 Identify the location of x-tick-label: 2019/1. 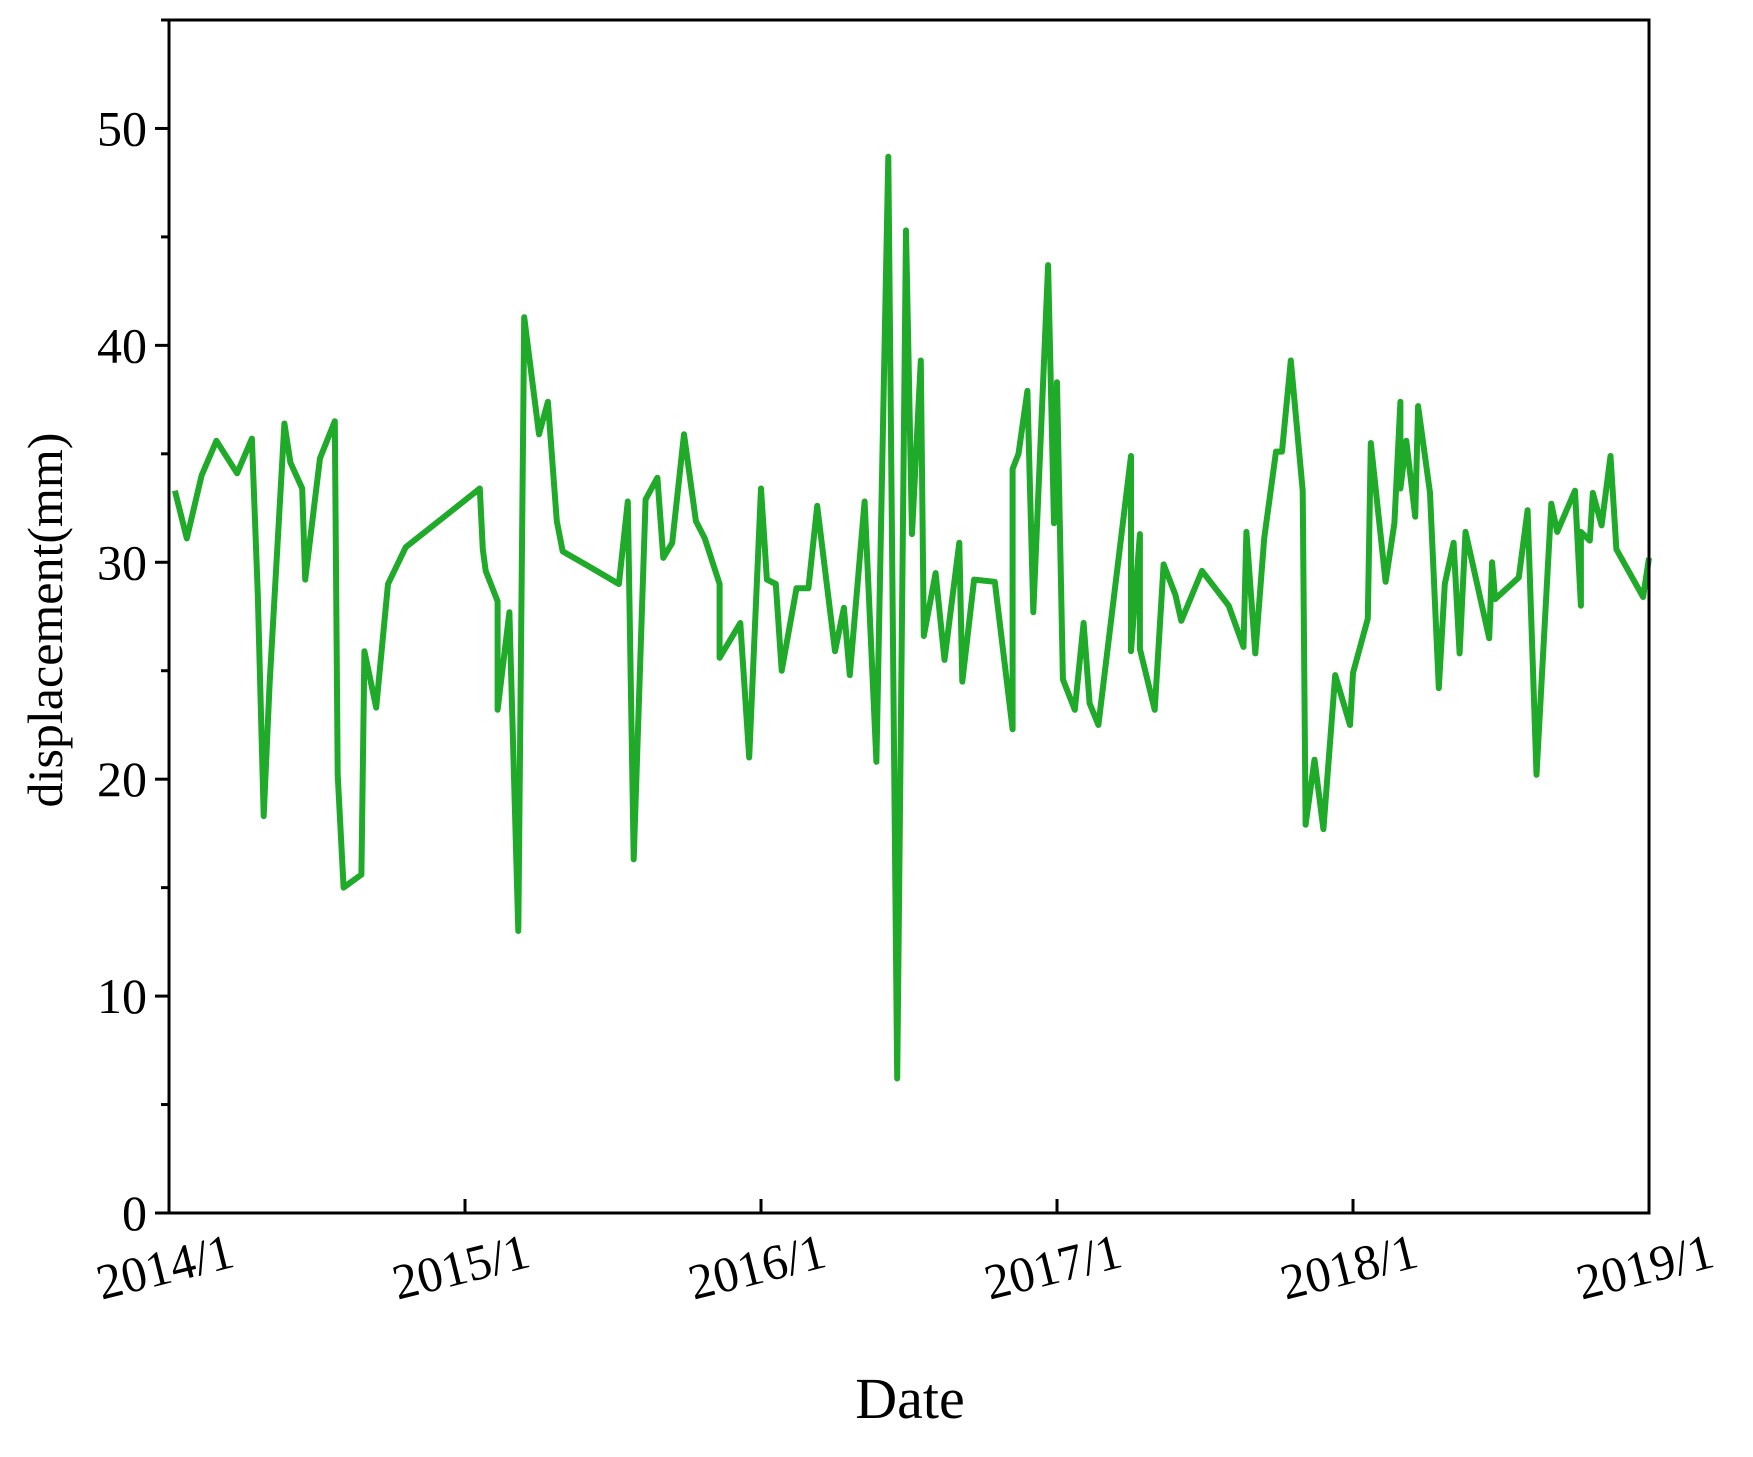
(1645, 1267).